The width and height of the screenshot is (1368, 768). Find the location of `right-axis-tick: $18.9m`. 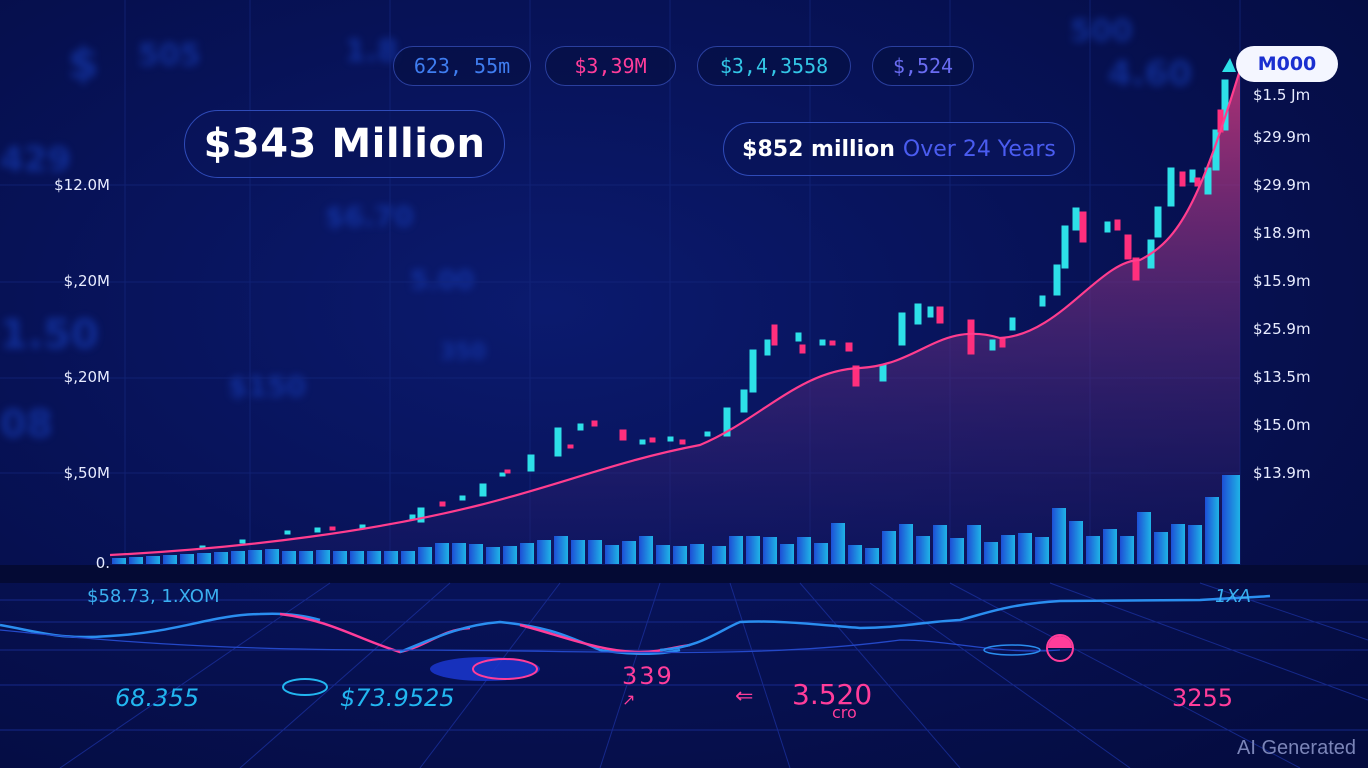

right-axis-tick: $18.9m is located at coordinates (1282, 233).